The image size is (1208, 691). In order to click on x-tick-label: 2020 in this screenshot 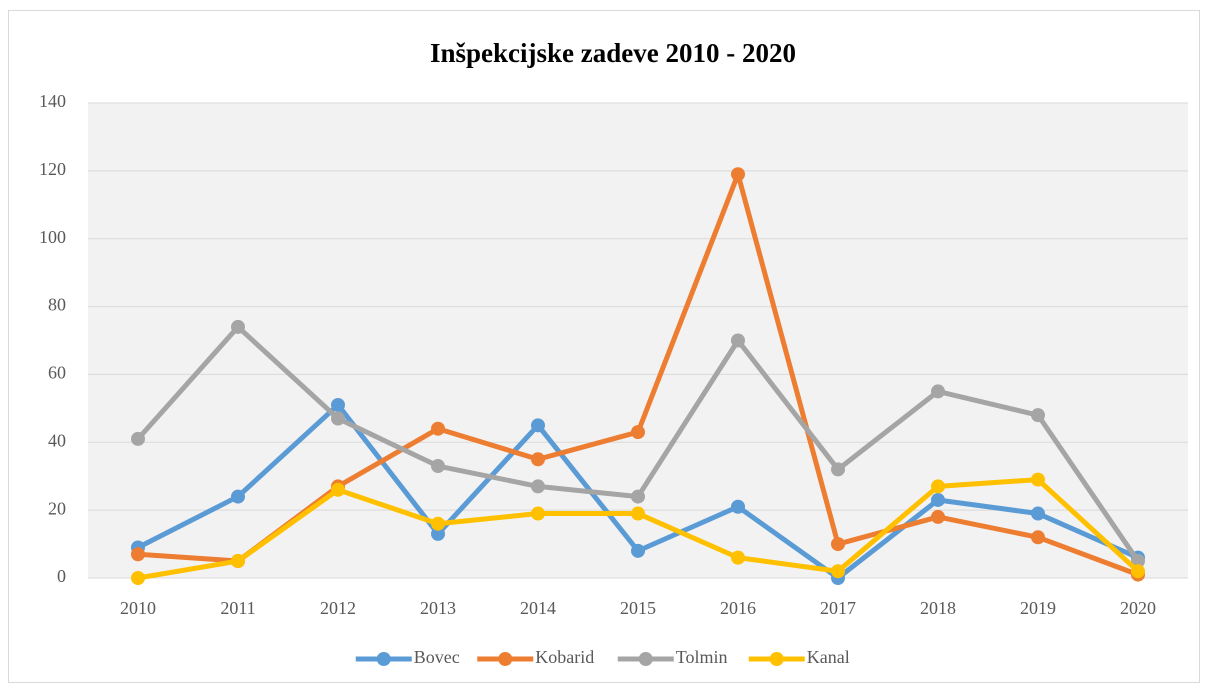, I will do `click(1138, 608)`.